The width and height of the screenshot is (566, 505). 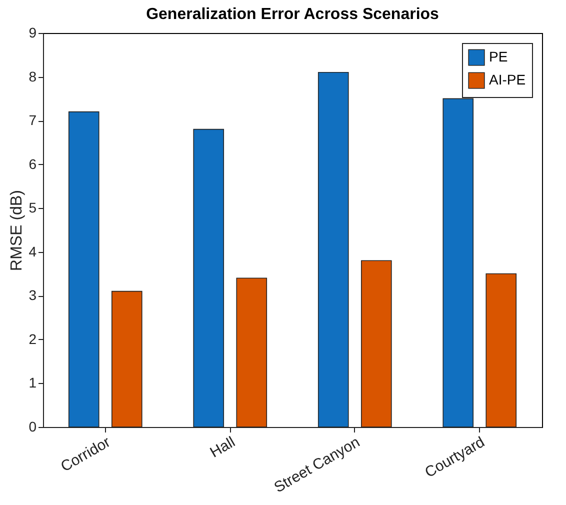 I want to click on chart-title: Generalization Error Across Scenarios, so click(x=293, y=14).